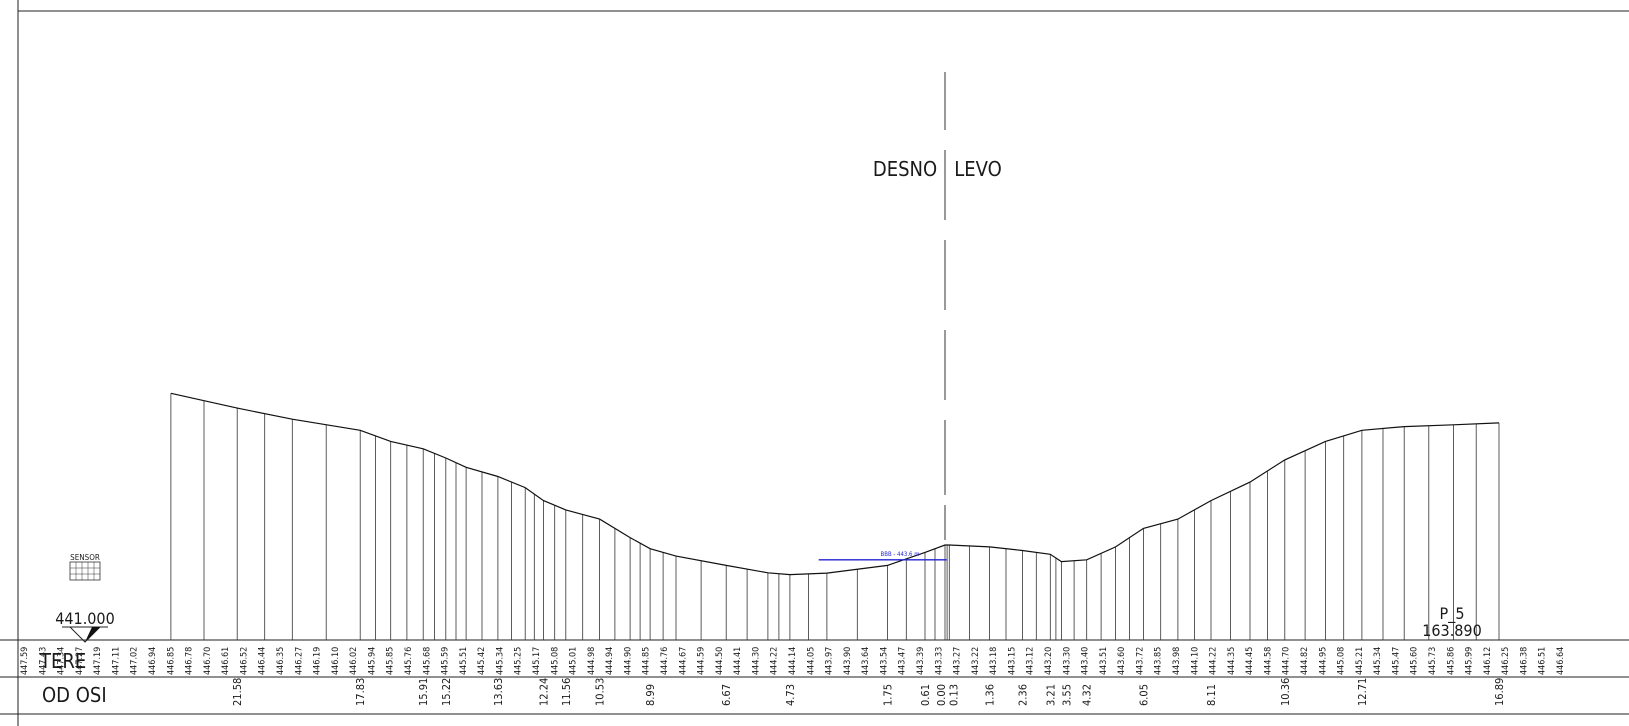 This screenshot has height=726, width=1629. I want to click on offset-value-label: 0.61, so click(925, 695).